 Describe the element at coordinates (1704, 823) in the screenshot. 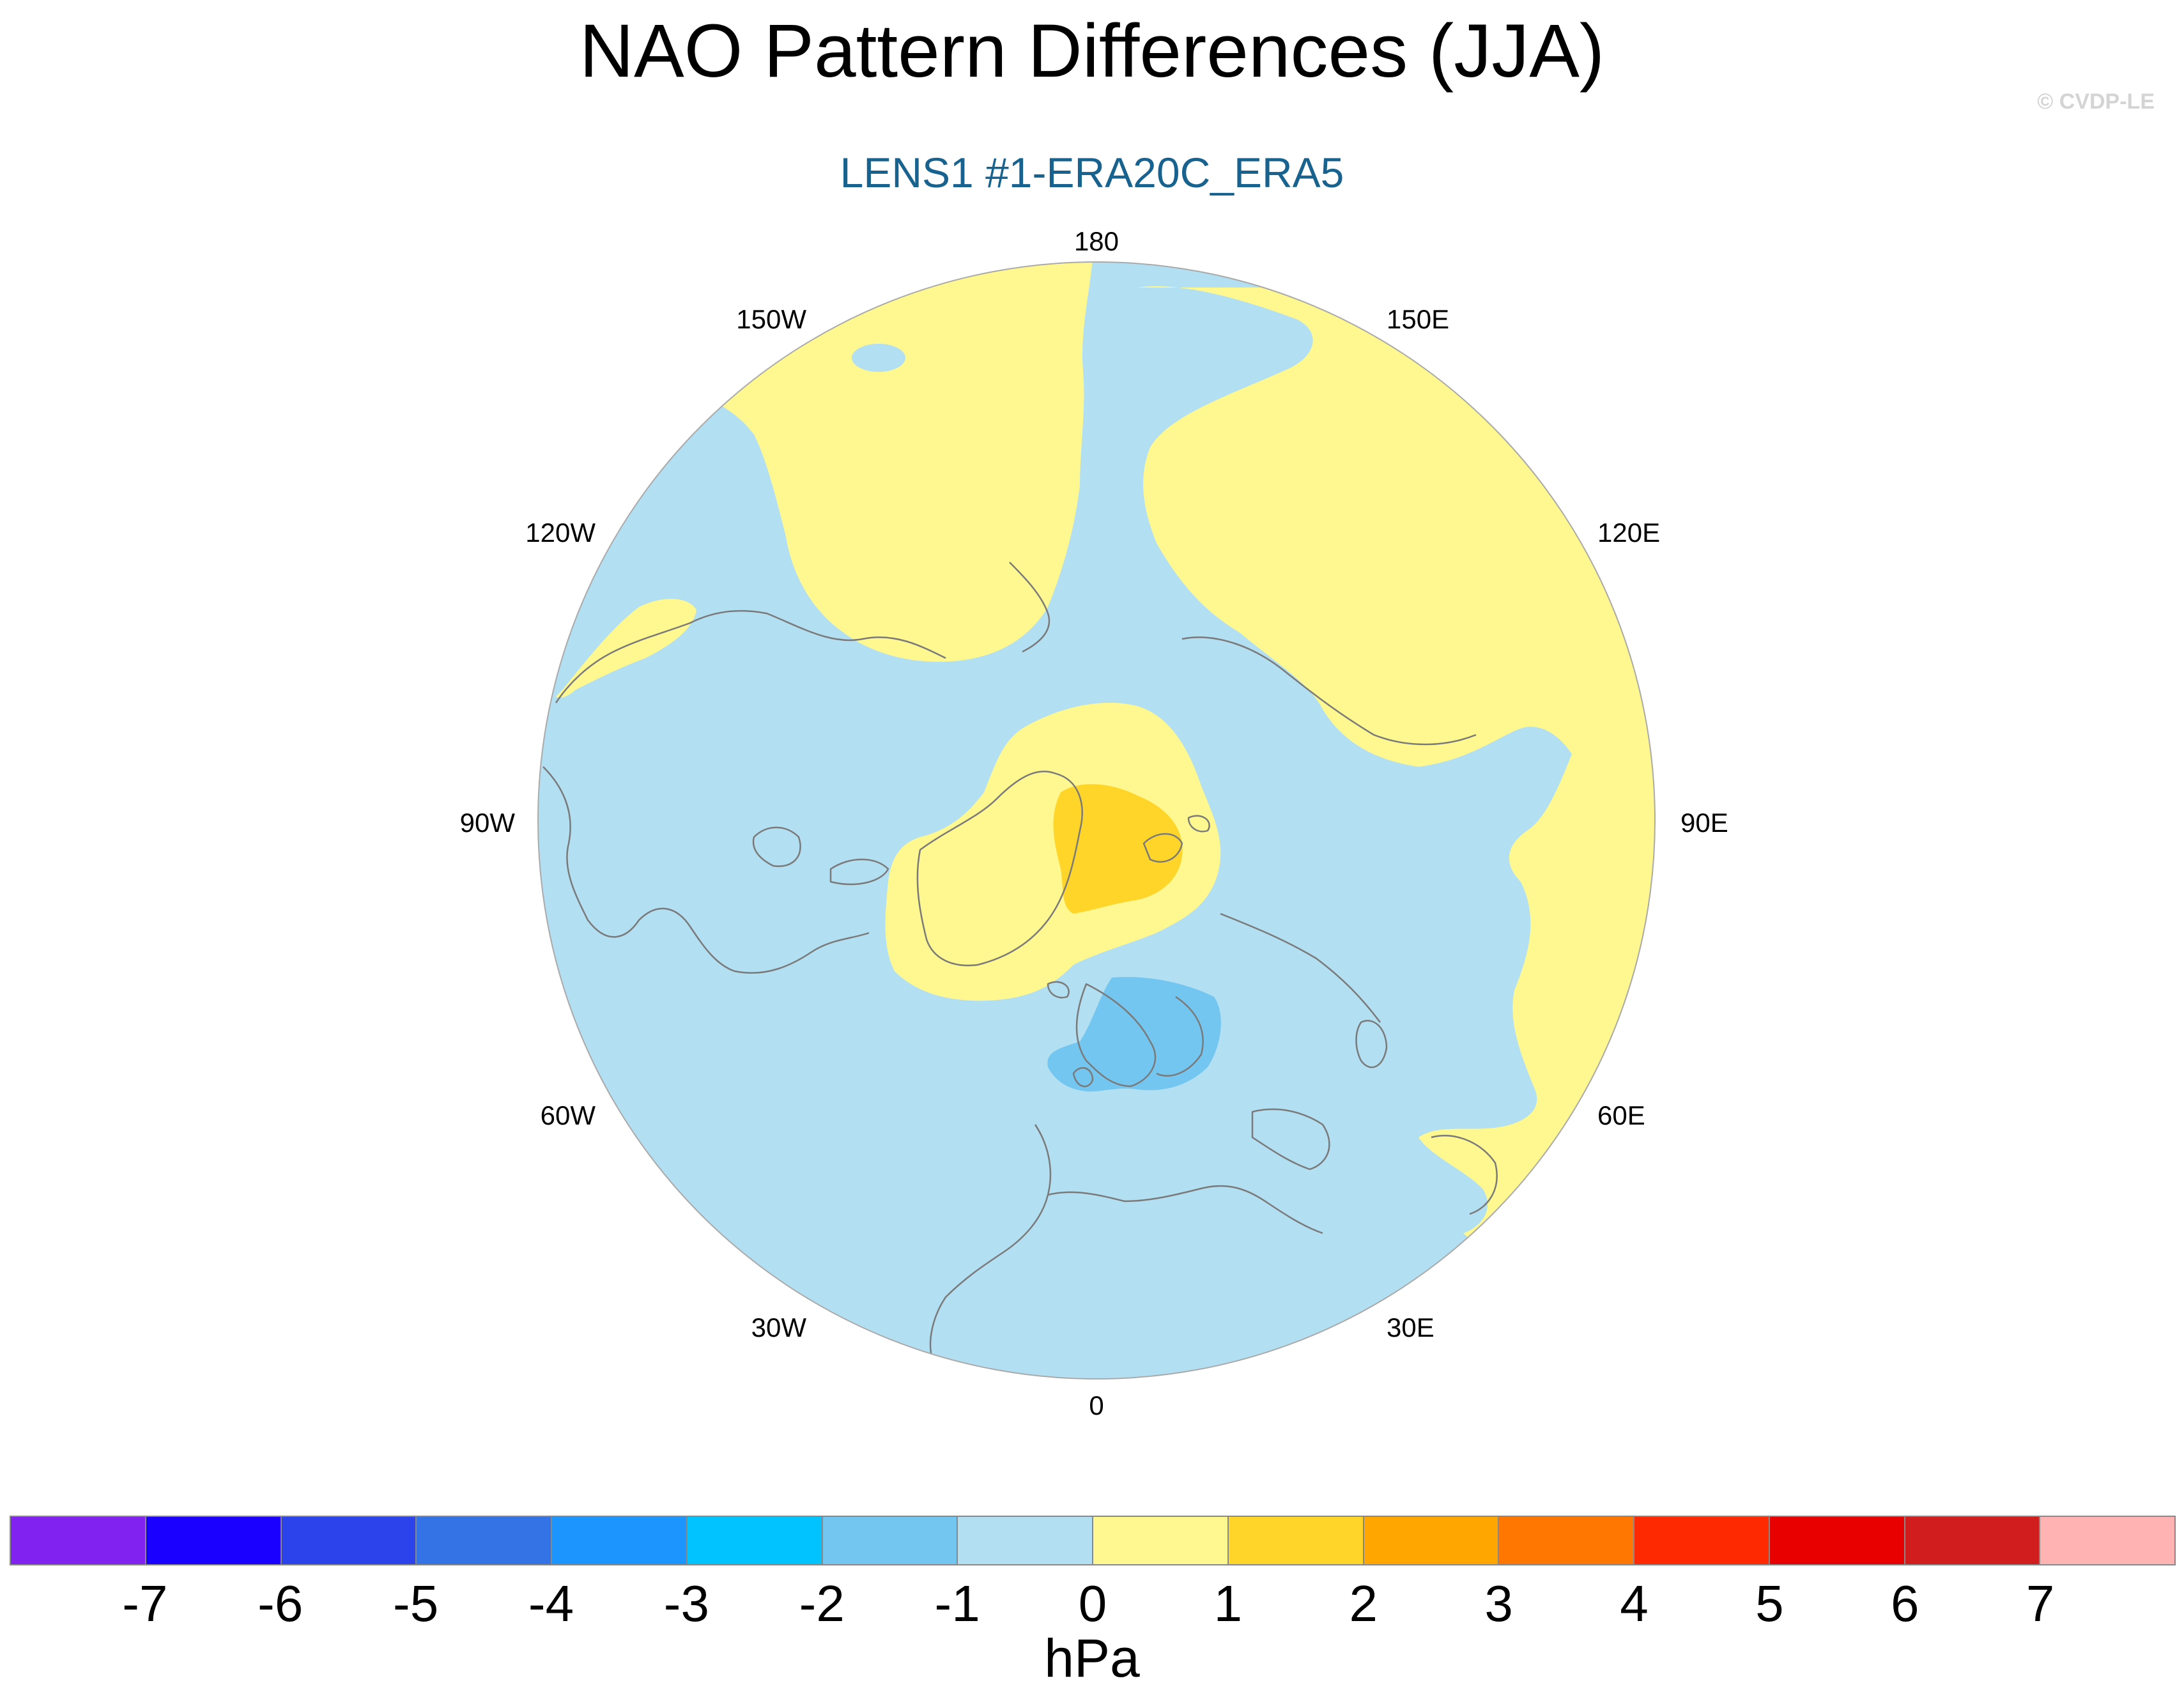

I see `lon-label-90e: 90E` at that location.